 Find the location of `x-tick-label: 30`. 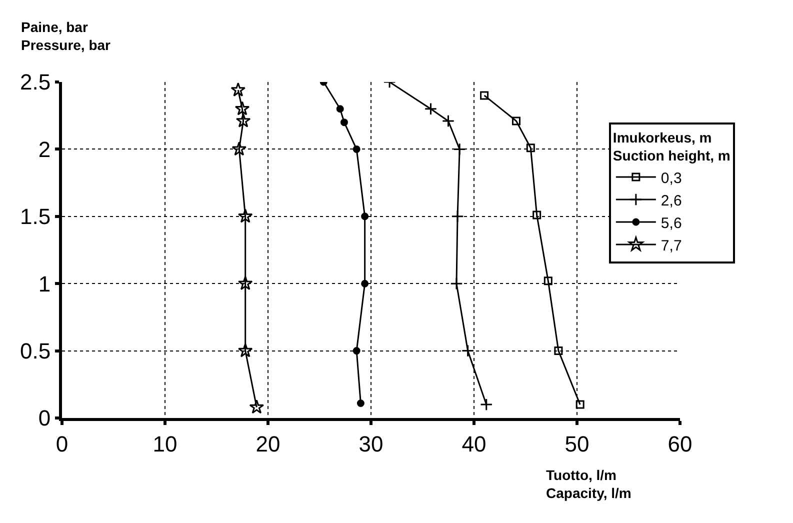

x-tick-label: 30 is located at coordinates (371, 443).